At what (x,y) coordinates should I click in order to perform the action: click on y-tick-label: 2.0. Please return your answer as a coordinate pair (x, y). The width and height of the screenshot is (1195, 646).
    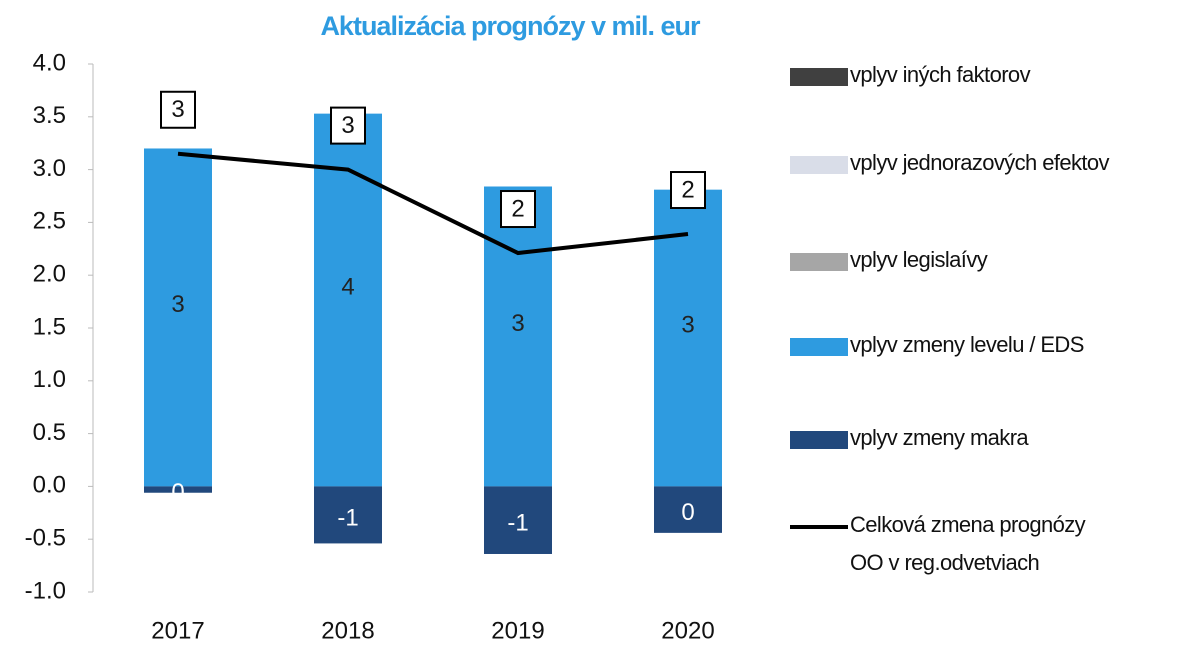
    Looking at the image, I should click on (49, 274).